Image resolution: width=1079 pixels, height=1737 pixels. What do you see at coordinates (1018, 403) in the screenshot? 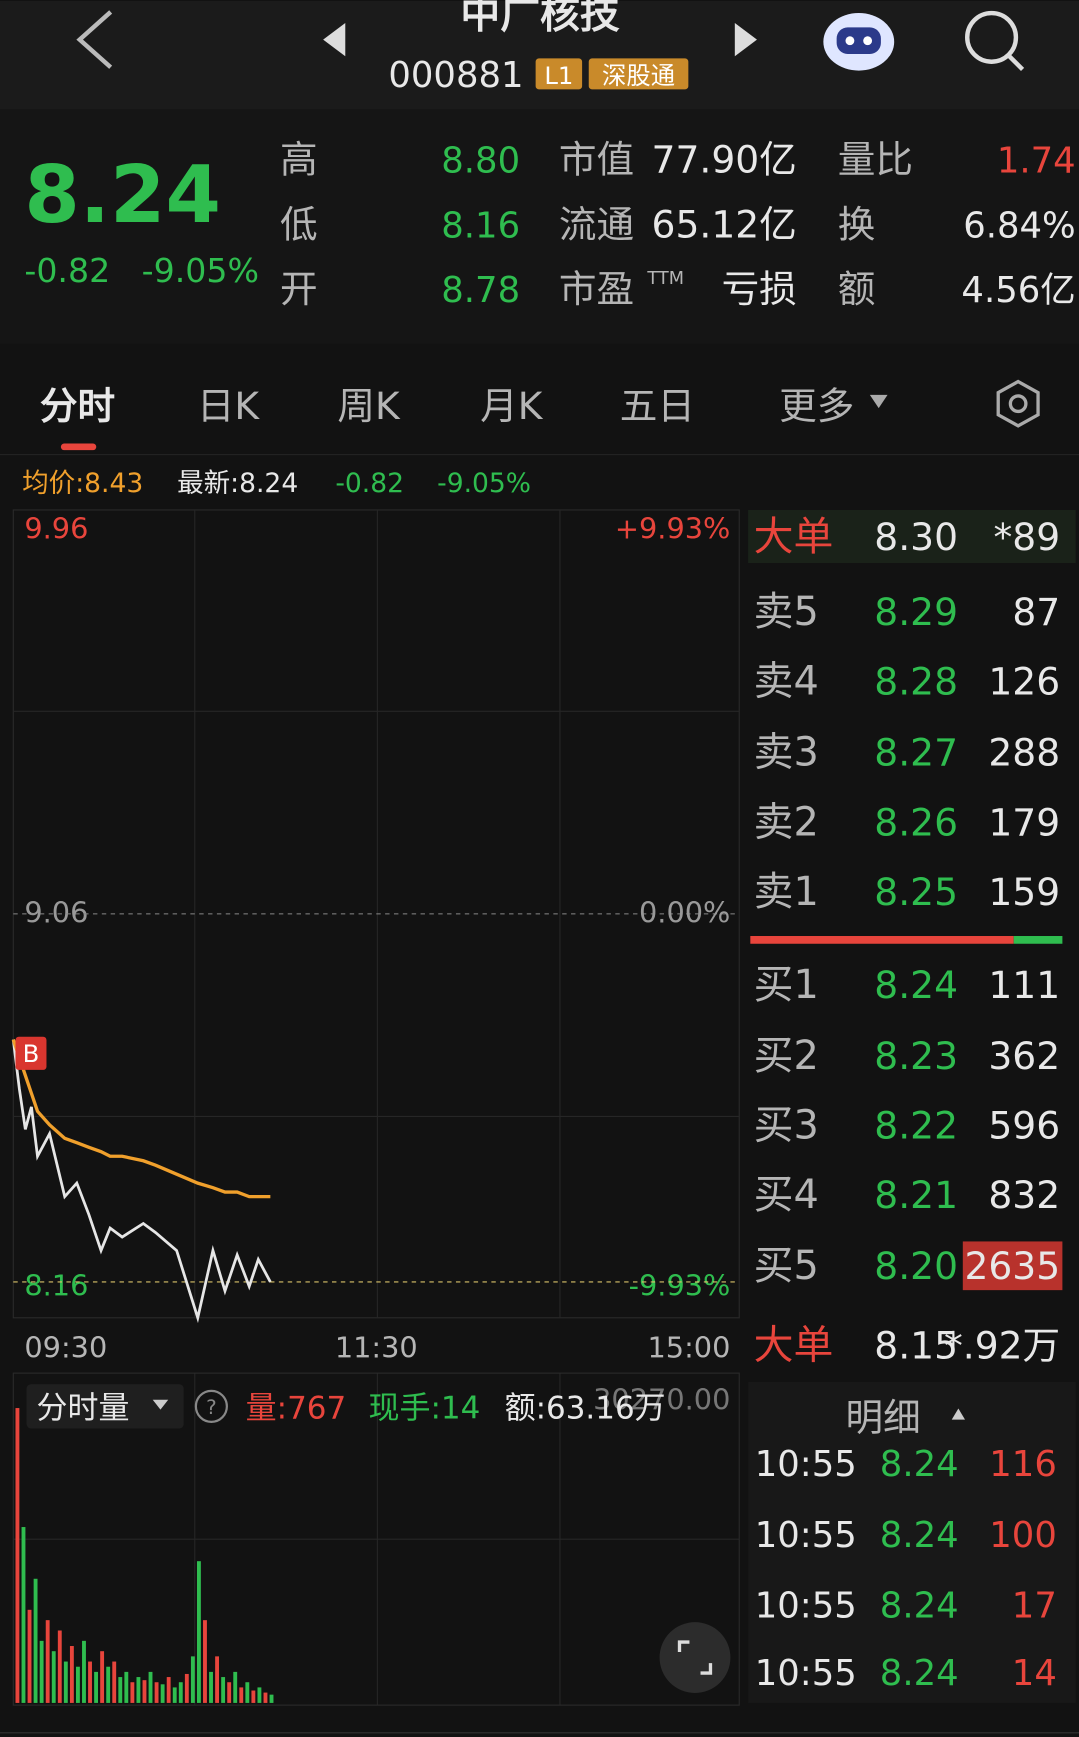
I see `settings-icon` at bounding box center [1018, 403].